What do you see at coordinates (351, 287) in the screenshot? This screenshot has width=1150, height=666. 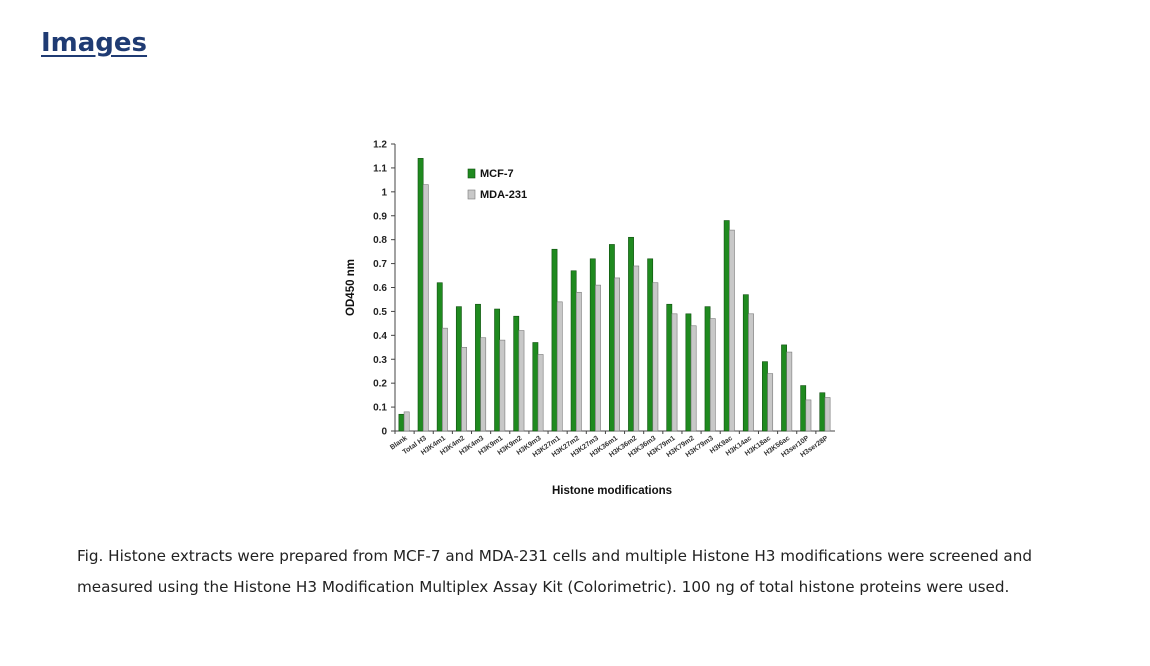 I see `y-axis-title: OD450 nm` at bounding box center [351, 287].